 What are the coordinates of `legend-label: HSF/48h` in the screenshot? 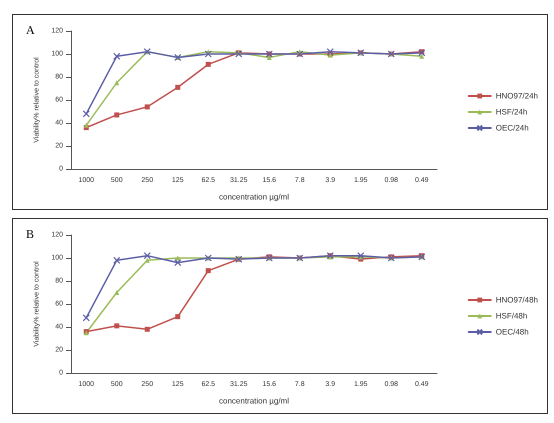 It's located at (512, 316).